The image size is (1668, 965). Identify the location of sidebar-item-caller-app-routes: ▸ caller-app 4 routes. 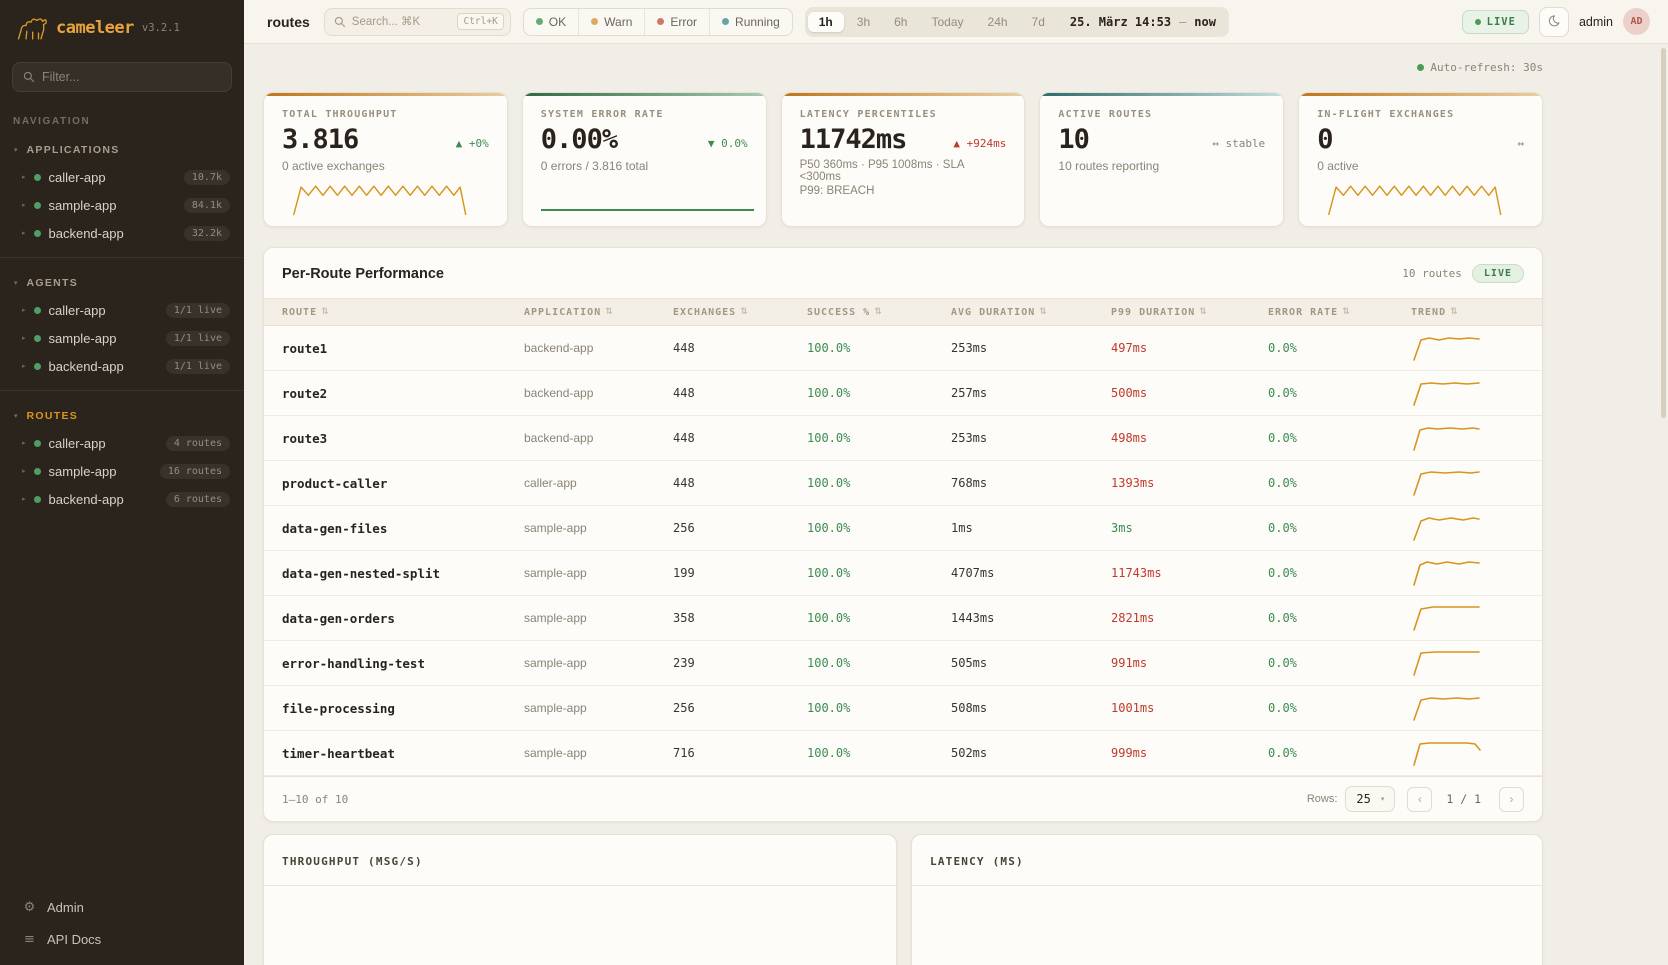
(122, 443).